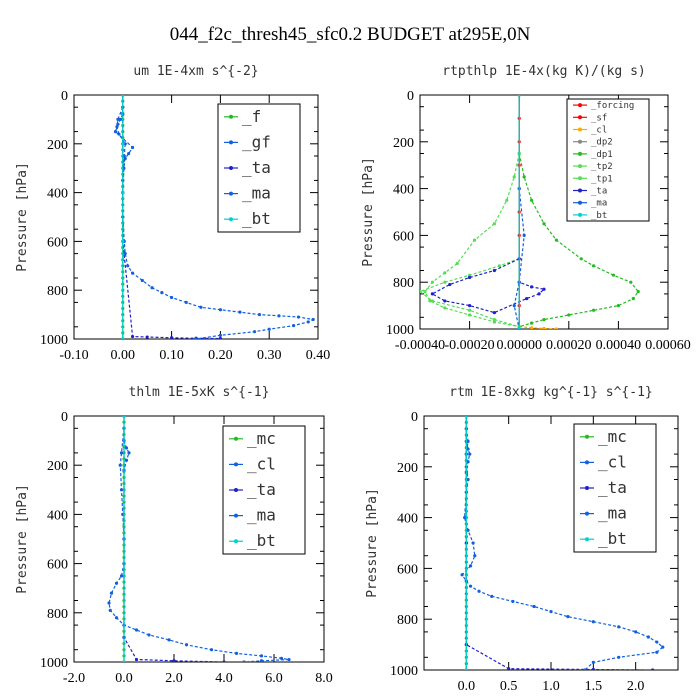 The height and width of the screenshot is (700, 700). I want to click on series-line-cl, so click(538, 327).